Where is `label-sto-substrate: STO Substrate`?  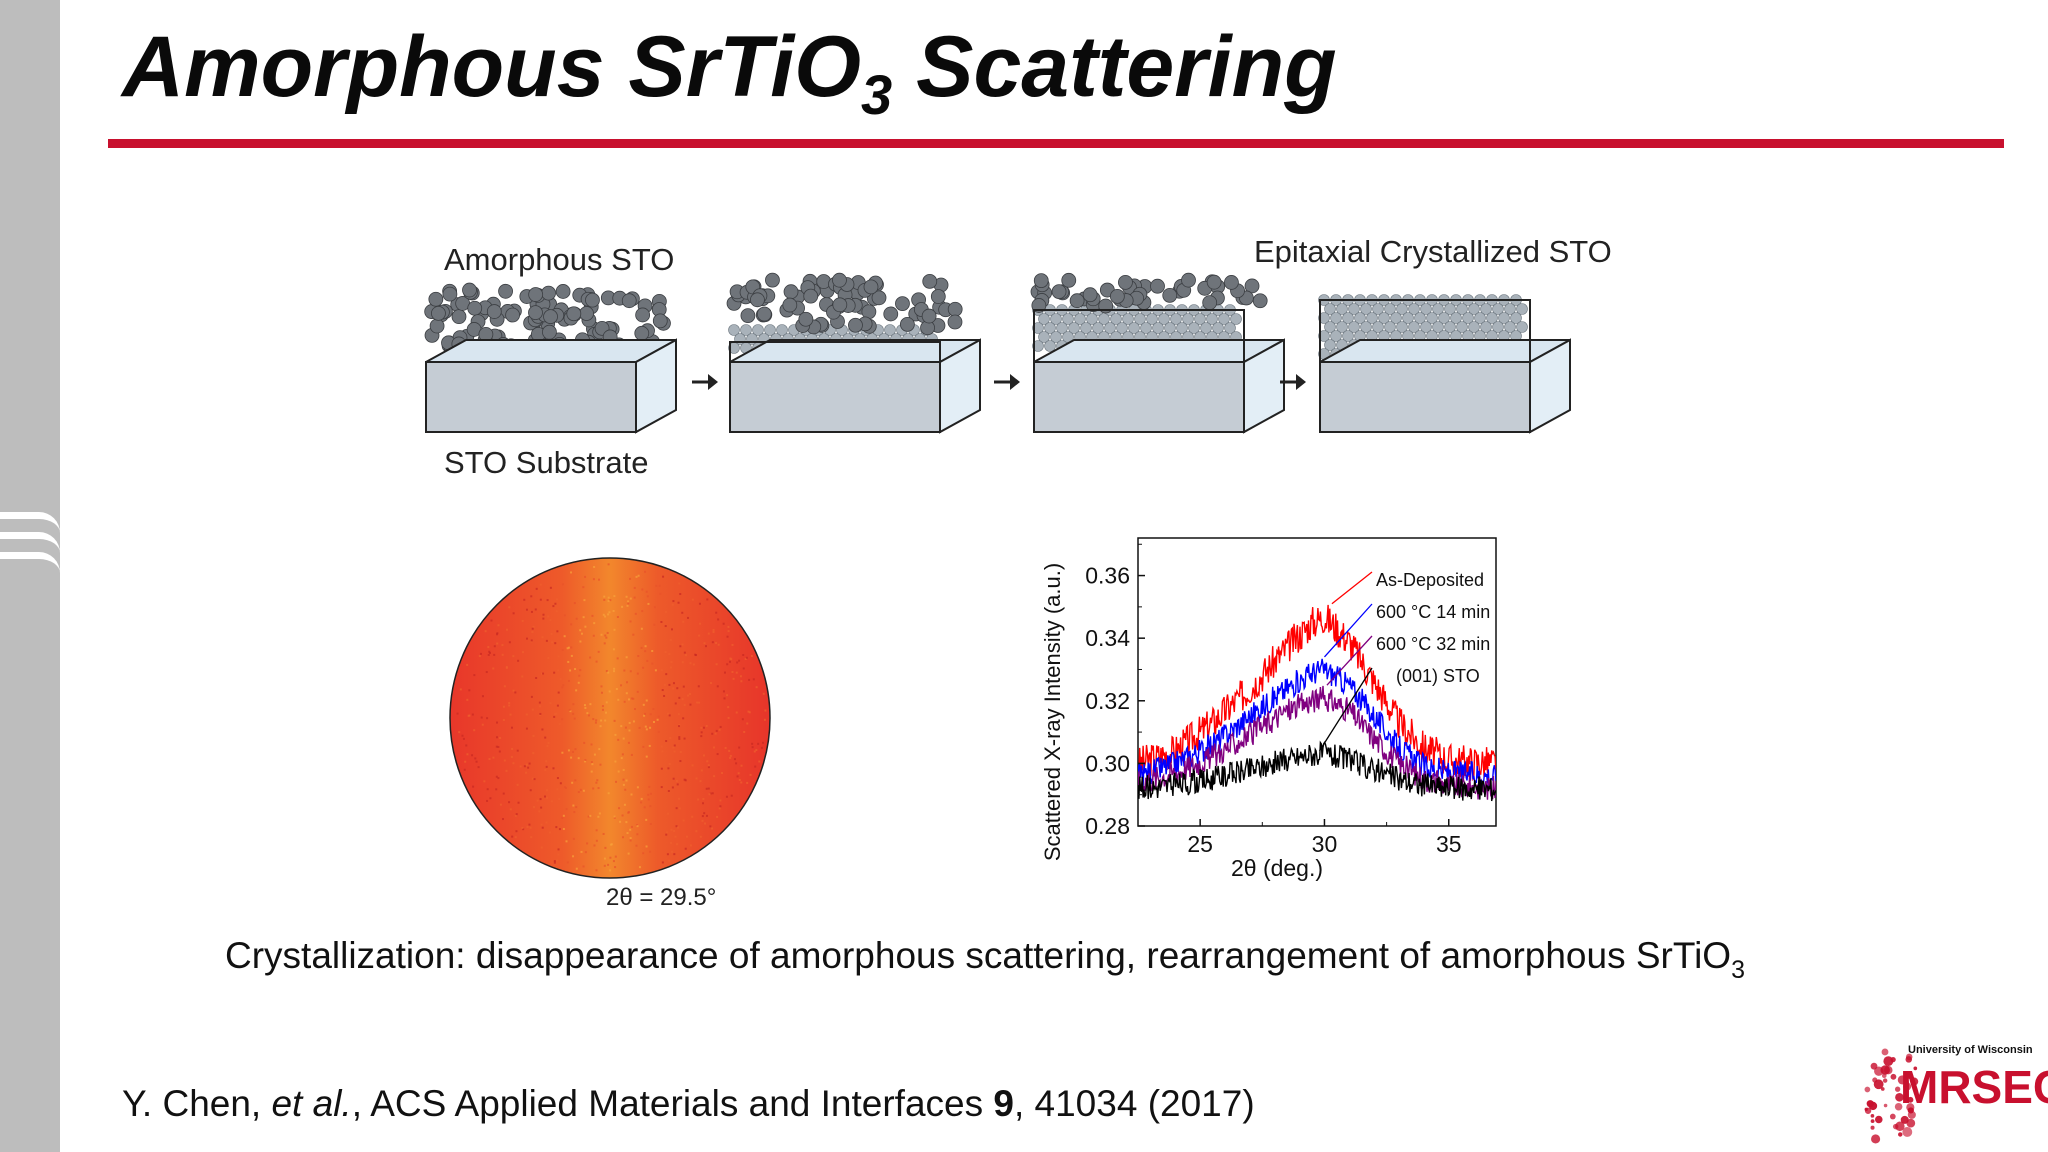 label-sto-substrate: STO Substrate is located at coordinates (546, 462).